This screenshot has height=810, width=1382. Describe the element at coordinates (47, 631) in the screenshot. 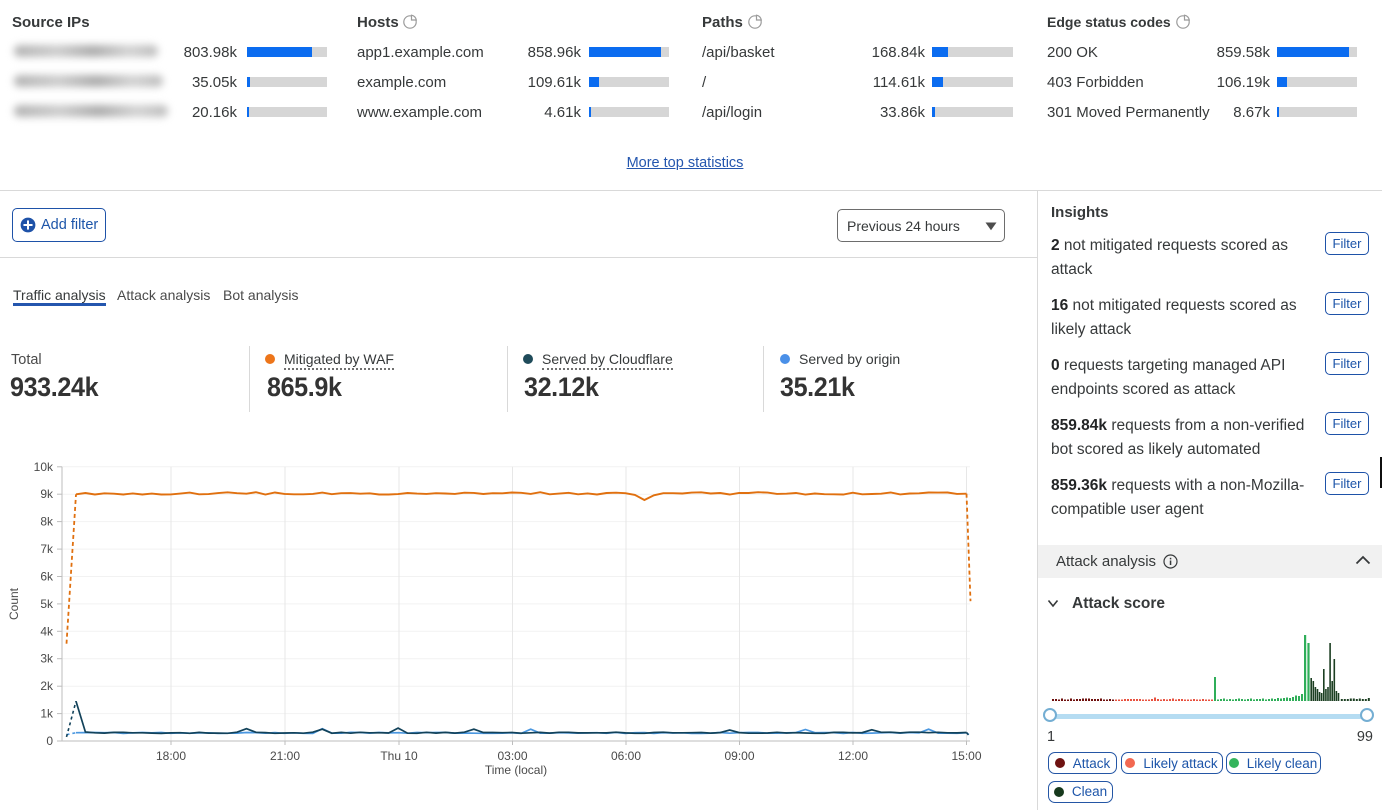

I see `svg-text: 4k` at that location.